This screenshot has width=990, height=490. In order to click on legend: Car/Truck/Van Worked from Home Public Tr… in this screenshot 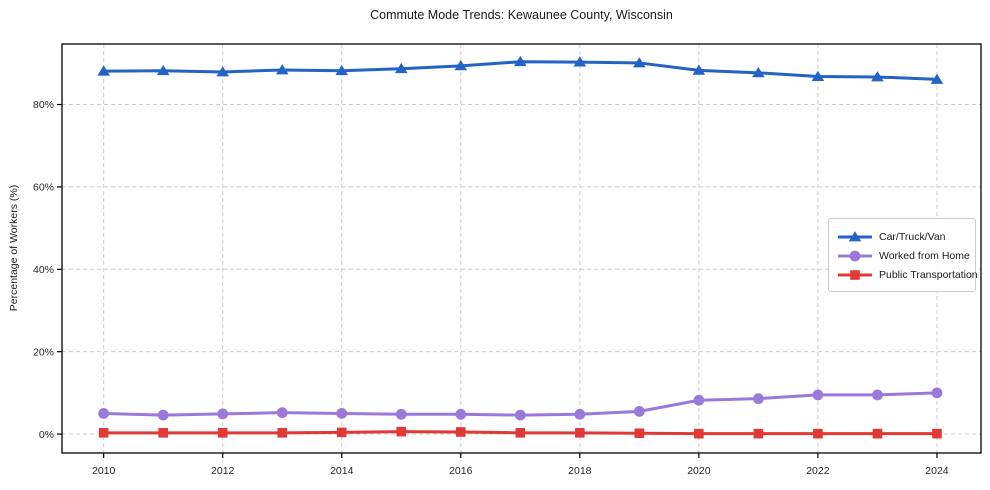, I will do `click(903, 255)`.